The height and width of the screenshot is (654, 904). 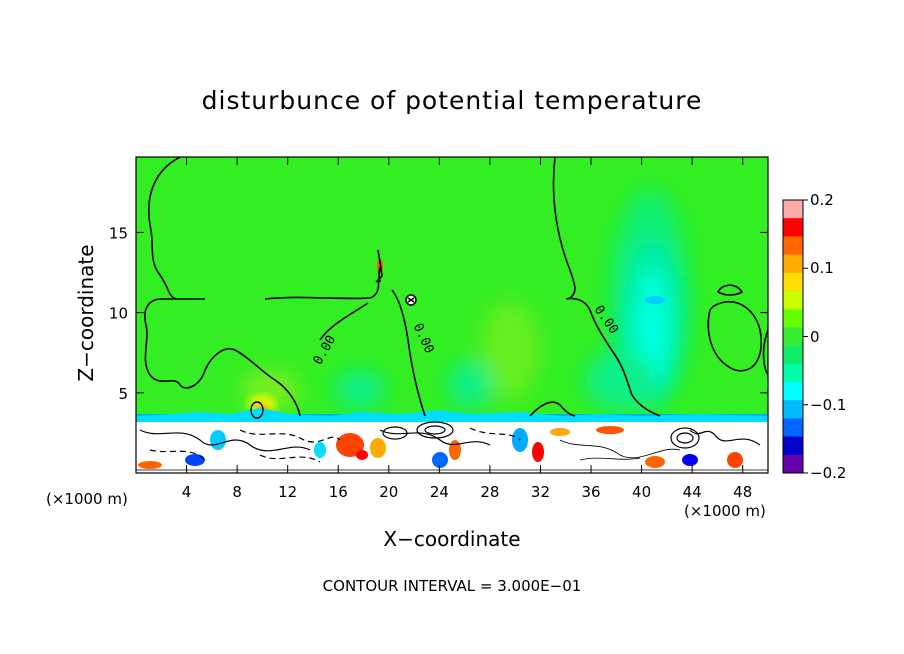 I want to click on x-tick-label: 36, so click(x=590, y=492).